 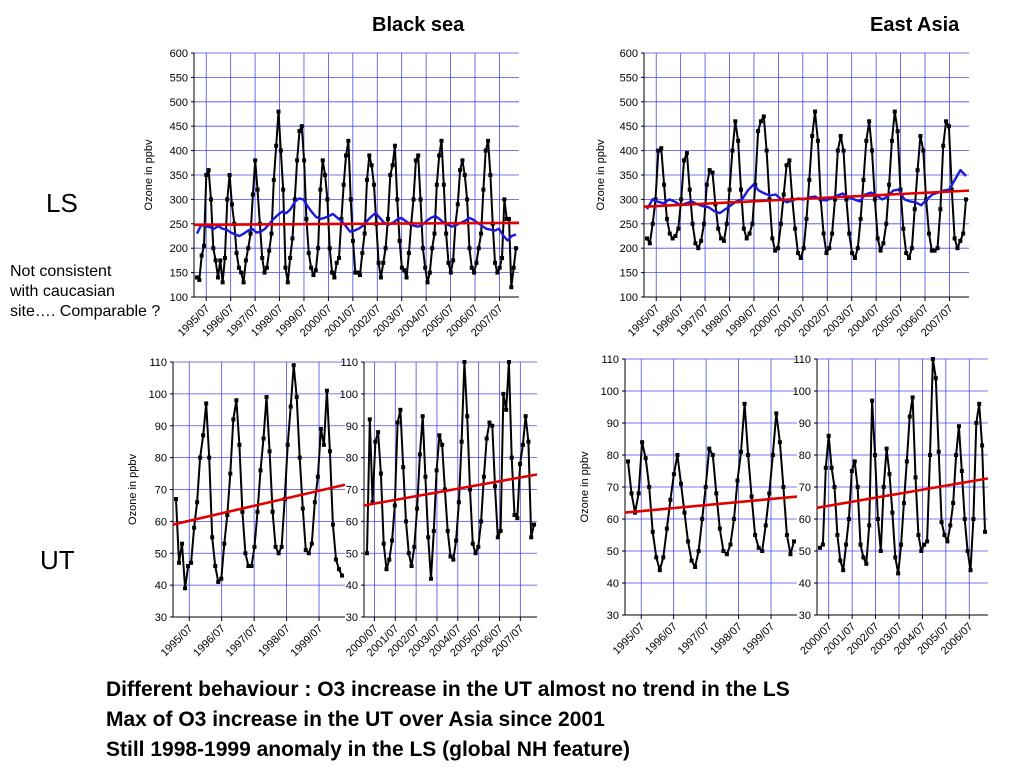 What do you see at coordinates (179, 152) in the screenshot?
I see `y-tick-label: 400` at bounding box center [179, 152].